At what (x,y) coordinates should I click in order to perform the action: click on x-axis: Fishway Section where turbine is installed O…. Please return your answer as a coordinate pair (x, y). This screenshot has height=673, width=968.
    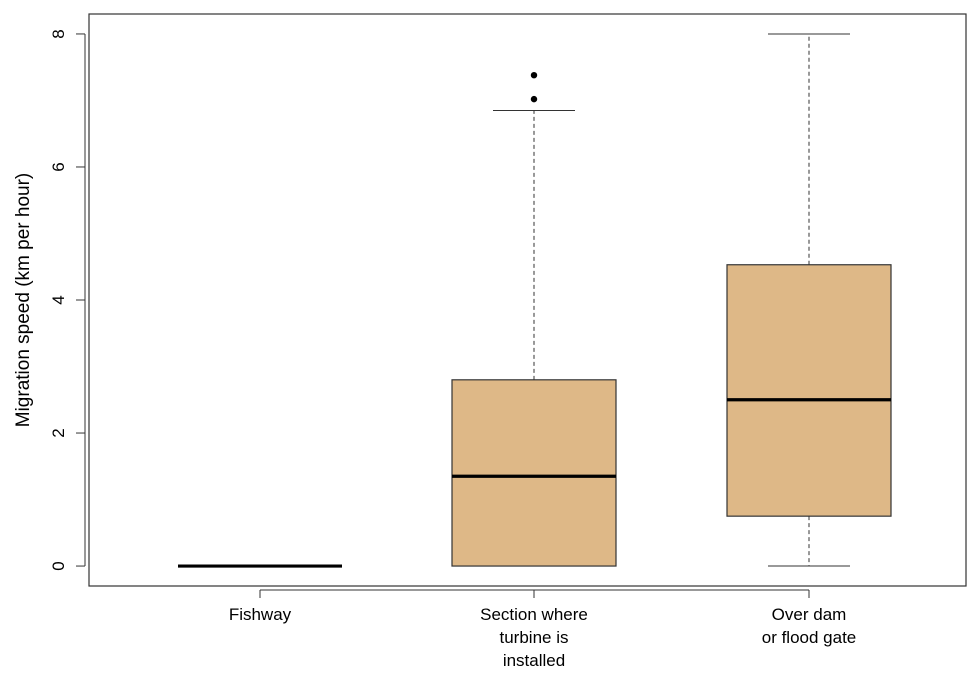
    Looking at the image, I should click on (543, 629).